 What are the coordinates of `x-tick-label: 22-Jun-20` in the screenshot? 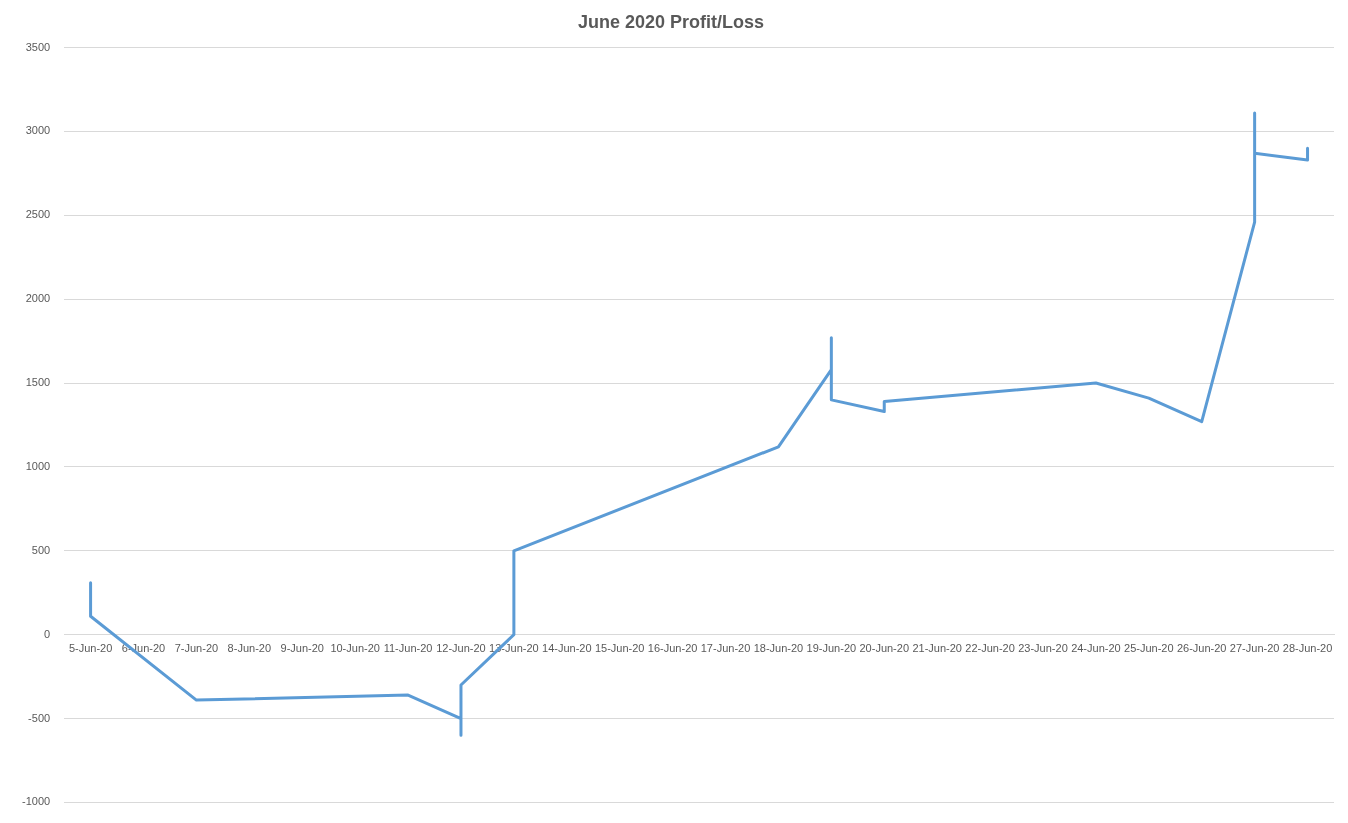 It's located at (990, 648).